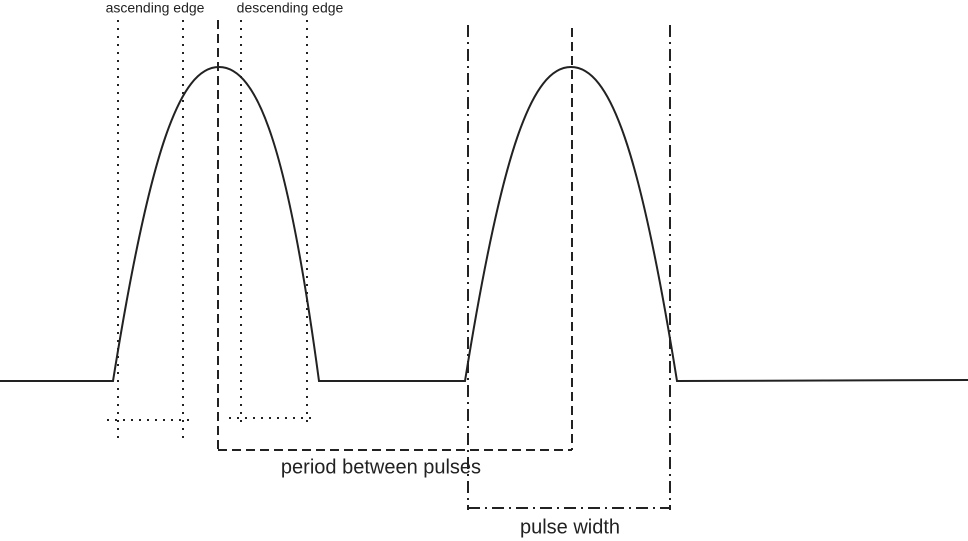 The height and width of the screenshot is (541, 968). What do you see at coordinates (381, 467) in the screenshot?
I see `label: period between pulses` at bounding box center [381, 467].